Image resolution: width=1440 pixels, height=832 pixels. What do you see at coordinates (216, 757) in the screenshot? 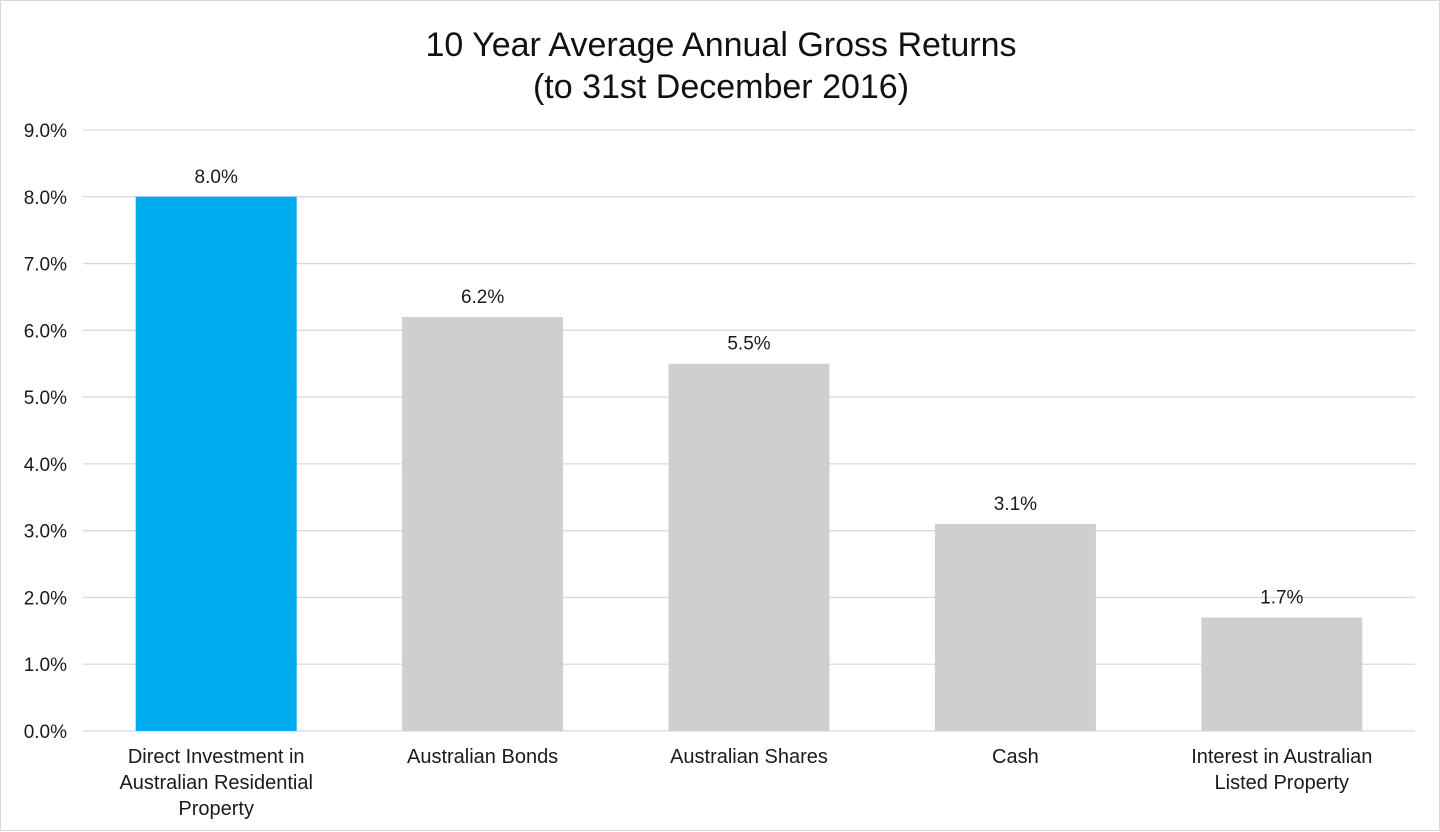
I see `category-label: Direct Investment in` at bounding box center [216, 757].